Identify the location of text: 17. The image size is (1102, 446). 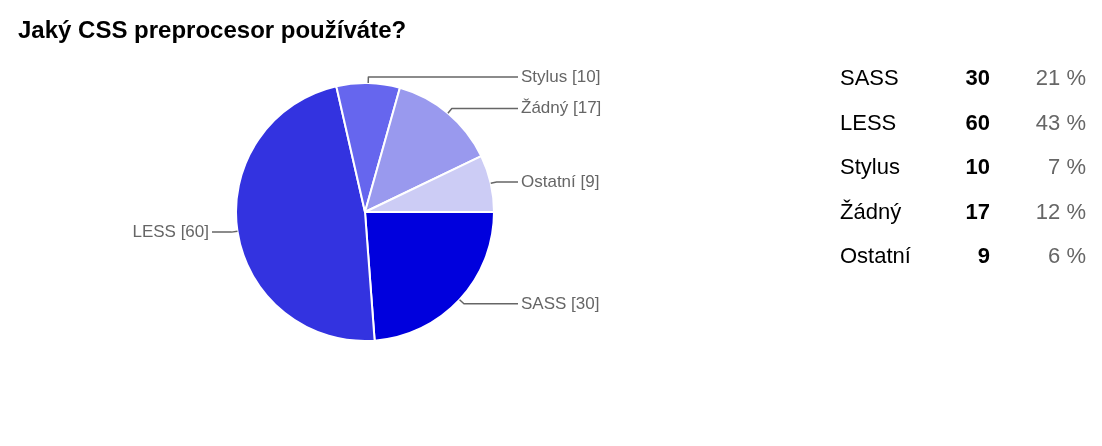
(977, 211).